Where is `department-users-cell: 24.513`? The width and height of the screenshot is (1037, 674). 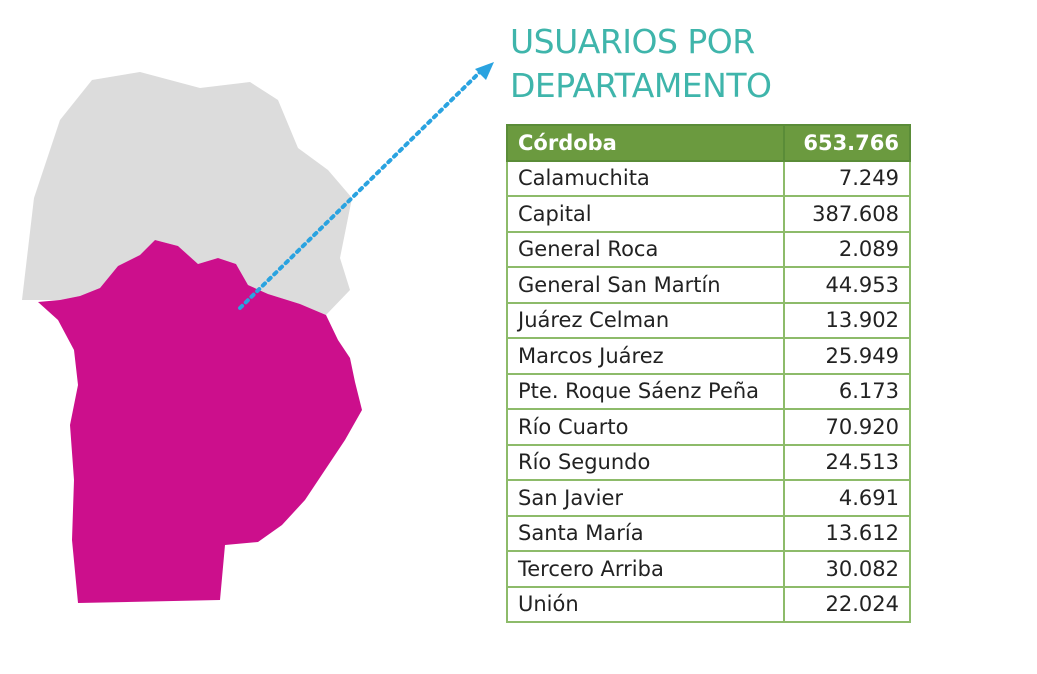
department-users-cell: 24.513 is located at coordinates (847, 462).